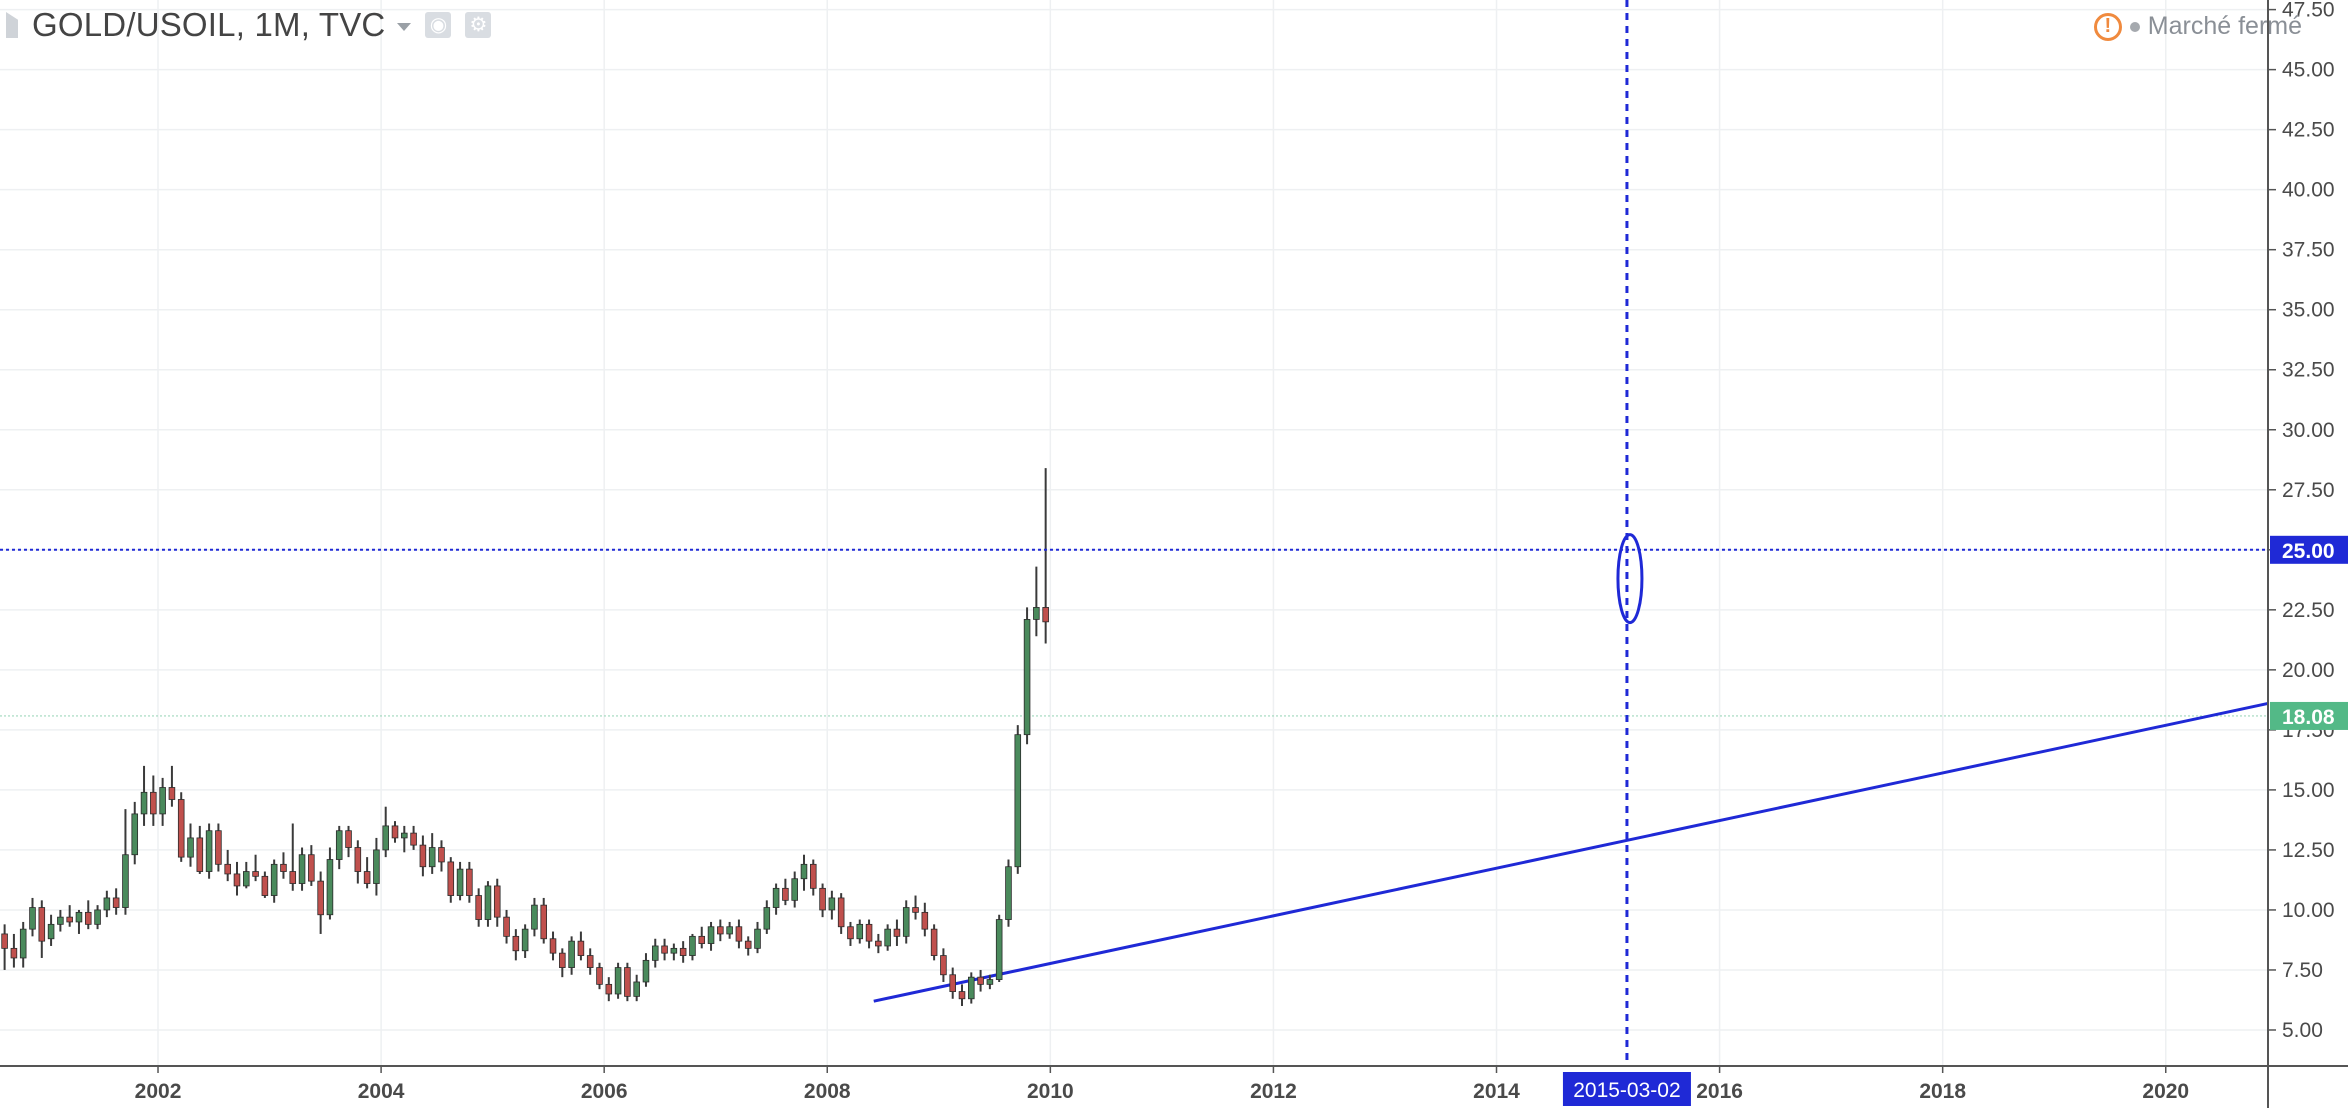  What do you see at coordinates (2308, 370) in the screenshot?
I see `y-tick-label: 32.50` at bounding box center [2308, 370].